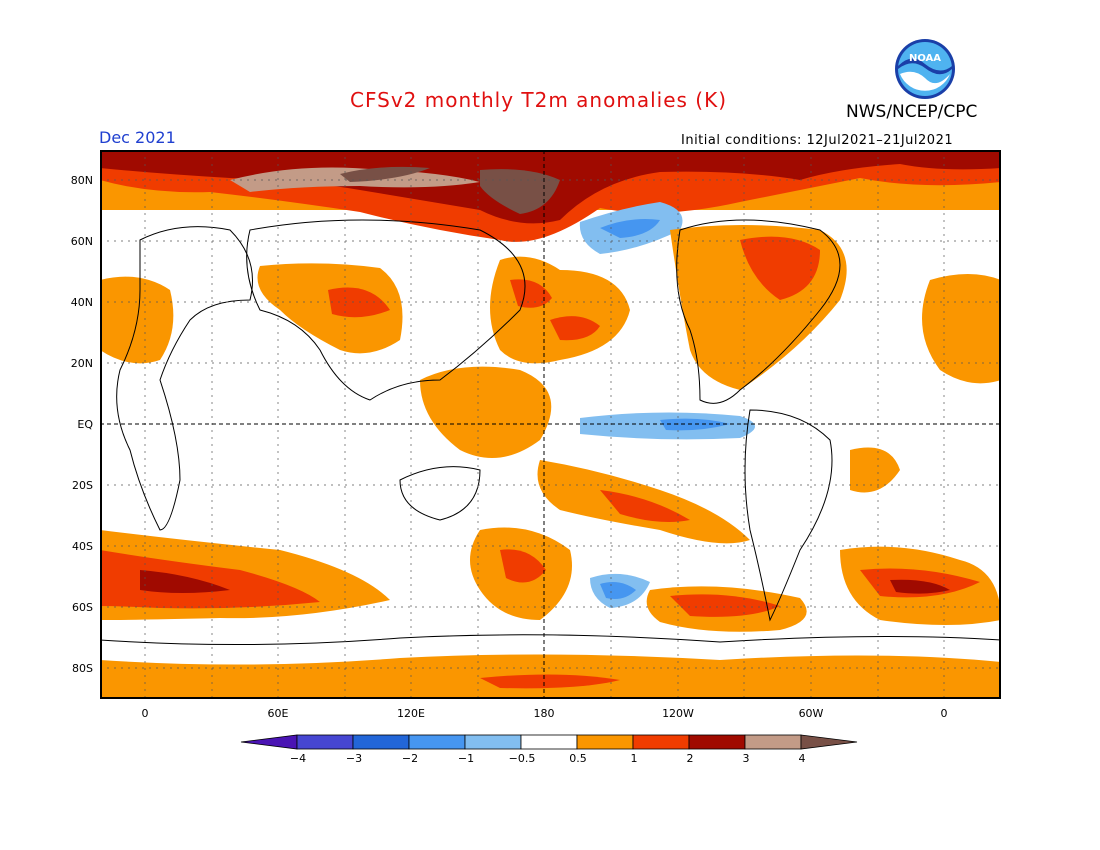 This screenshot has height=850, width=1100. Describe the element at coordinates (817, 140) in the screenshot. I see `initial-conditions: Initial conditions: 12Jul2021–21Jul2021` at that location.